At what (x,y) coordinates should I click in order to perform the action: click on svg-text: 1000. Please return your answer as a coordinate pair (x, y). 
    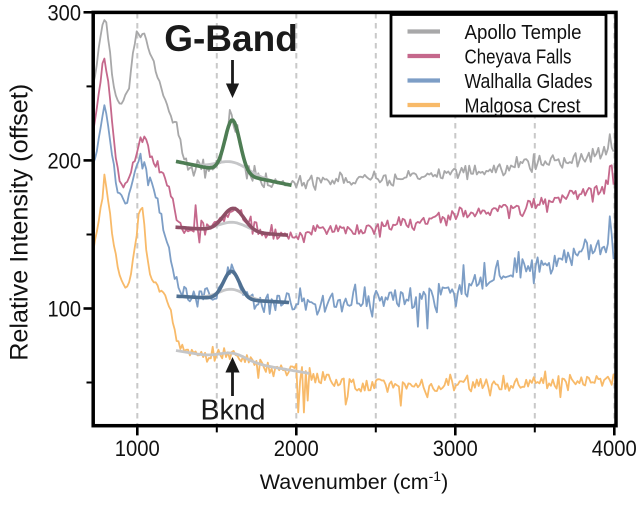
    Looking at the image, I should click on (137, 448).